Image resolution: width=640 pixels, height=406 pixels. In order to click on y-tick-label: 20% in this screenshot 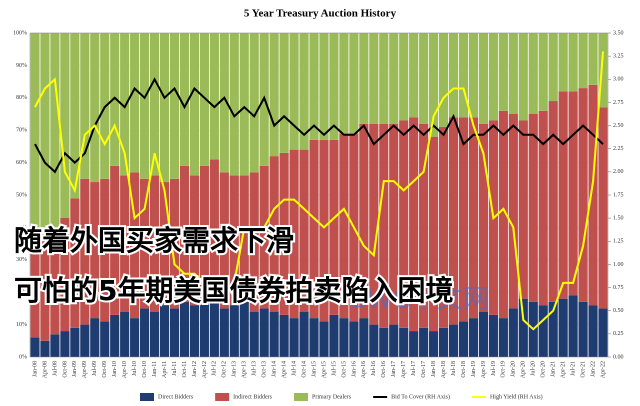, I will do `click(21, 293)`.